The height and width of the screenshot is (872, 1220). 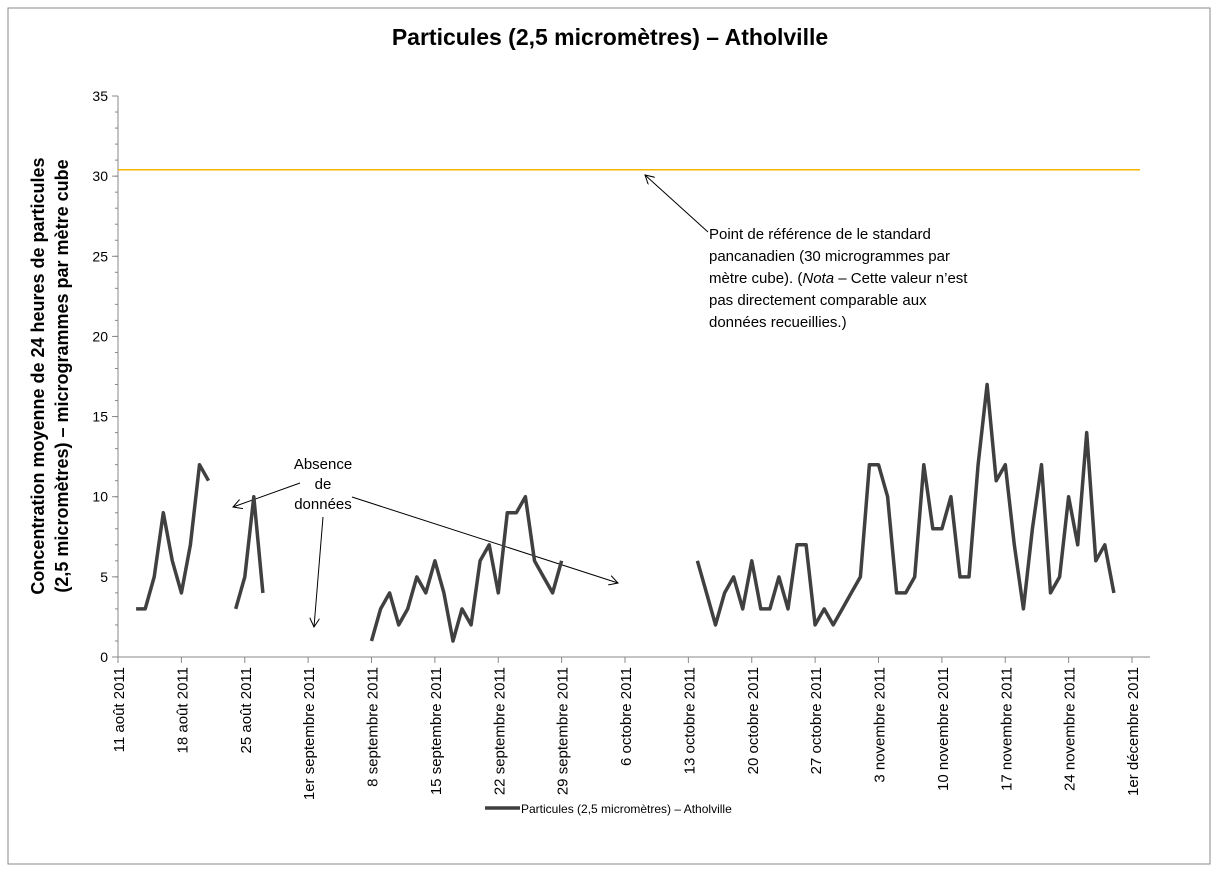 I want to click on x-tick-label: 29 septembre 2011, so click(x=563, y=731).